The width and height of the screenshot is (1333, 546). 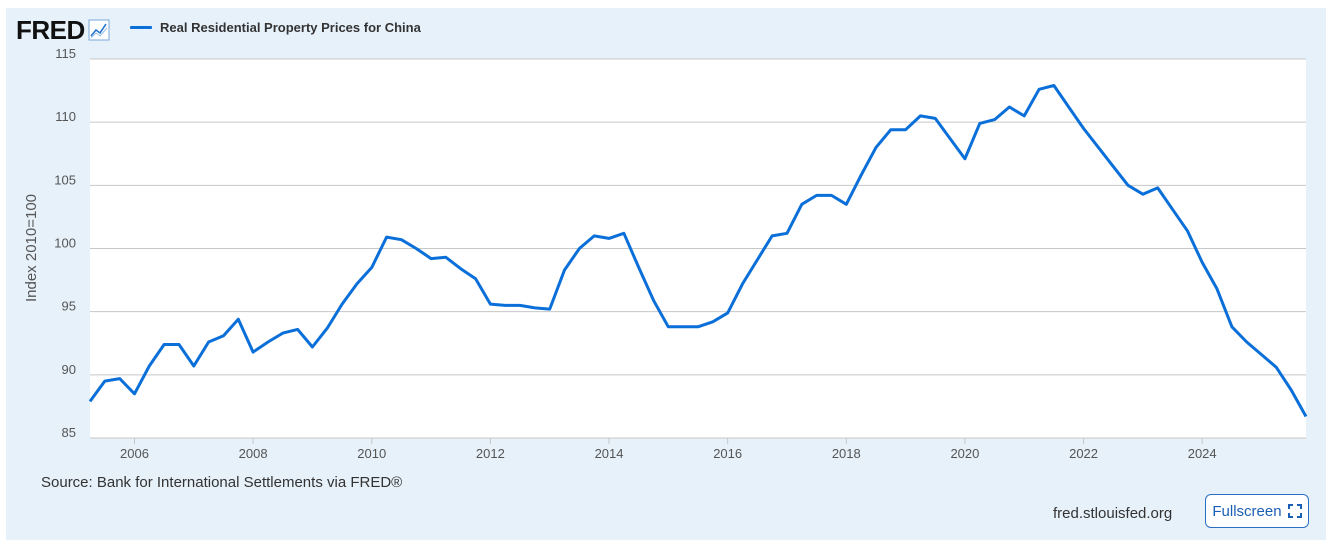 What do you see at coordinates (65, 116) in the screenshot?
I see `y-tick-label: 110` at bounding box center [65, 116].